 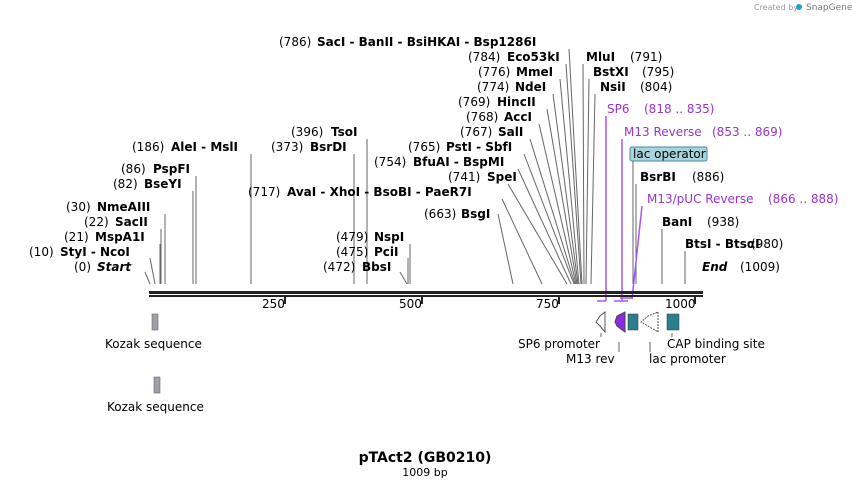 I want to click on site-pos: (479), so click(x=352, y=237).